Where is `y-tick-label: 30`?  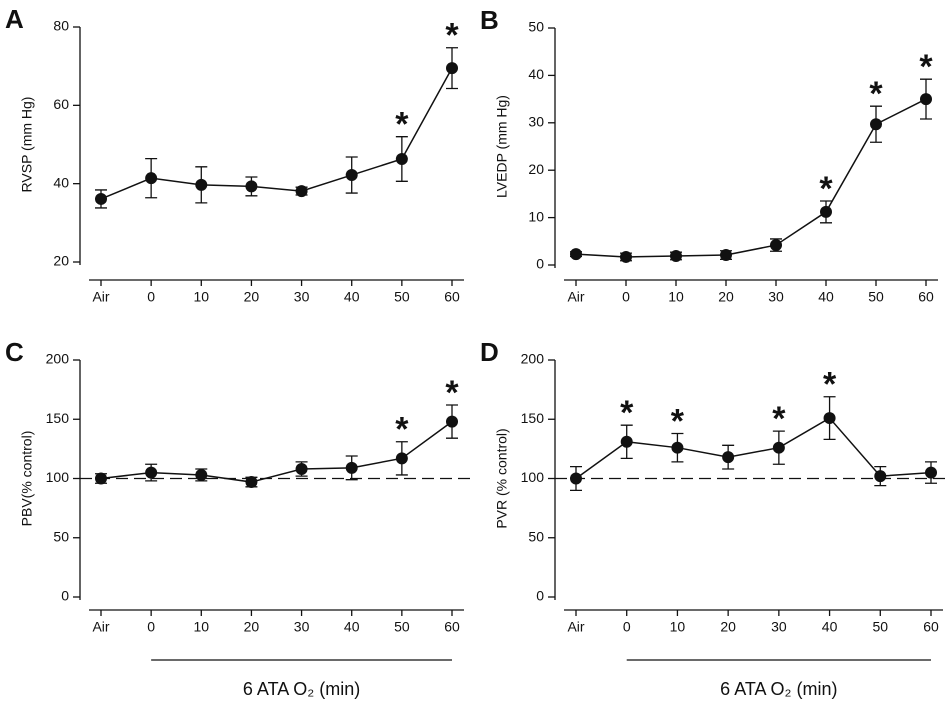
y-tick-label: 30 is located at coordinates (536, 122).